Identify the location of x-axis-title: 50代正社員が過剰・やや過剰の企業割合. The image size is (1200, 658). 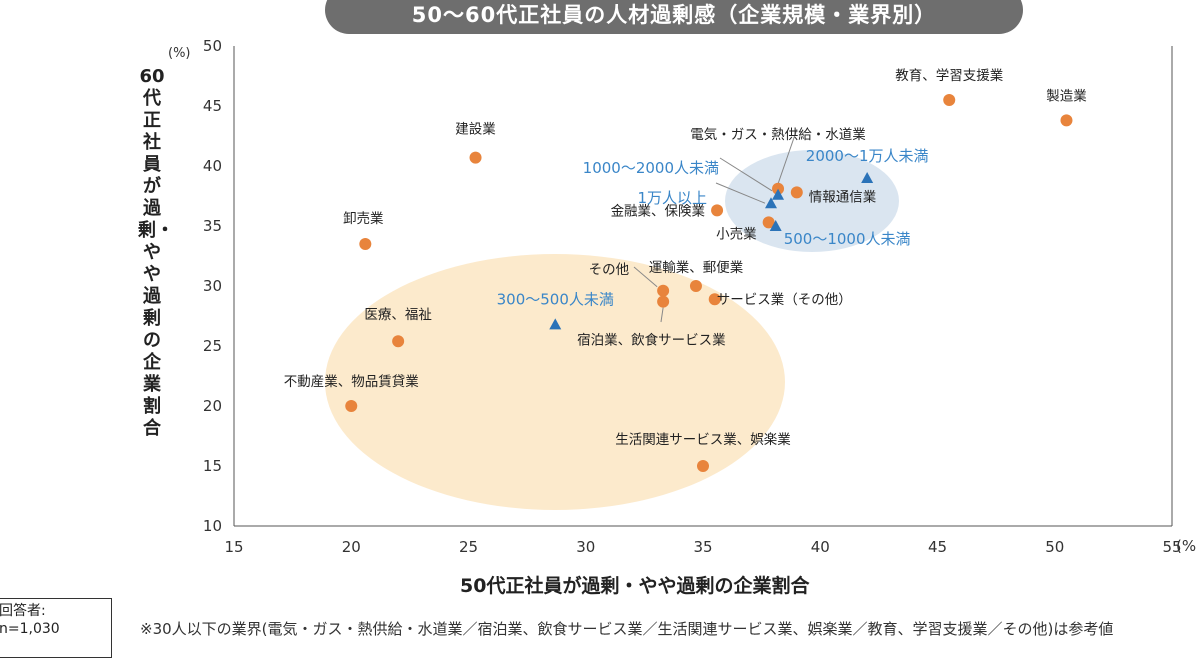
(635, 586).